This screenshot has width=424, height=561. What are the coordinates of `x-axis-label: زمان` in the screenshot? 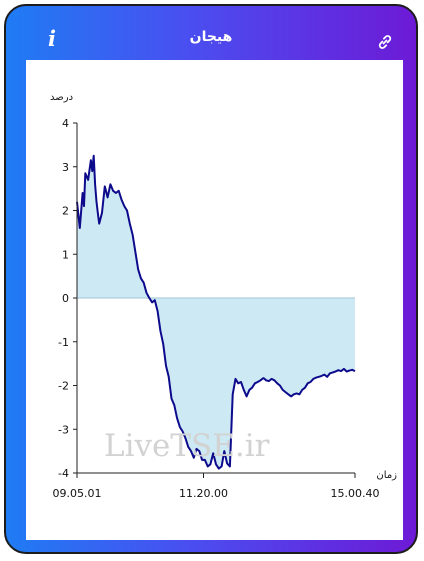 It's located at (386, 475).